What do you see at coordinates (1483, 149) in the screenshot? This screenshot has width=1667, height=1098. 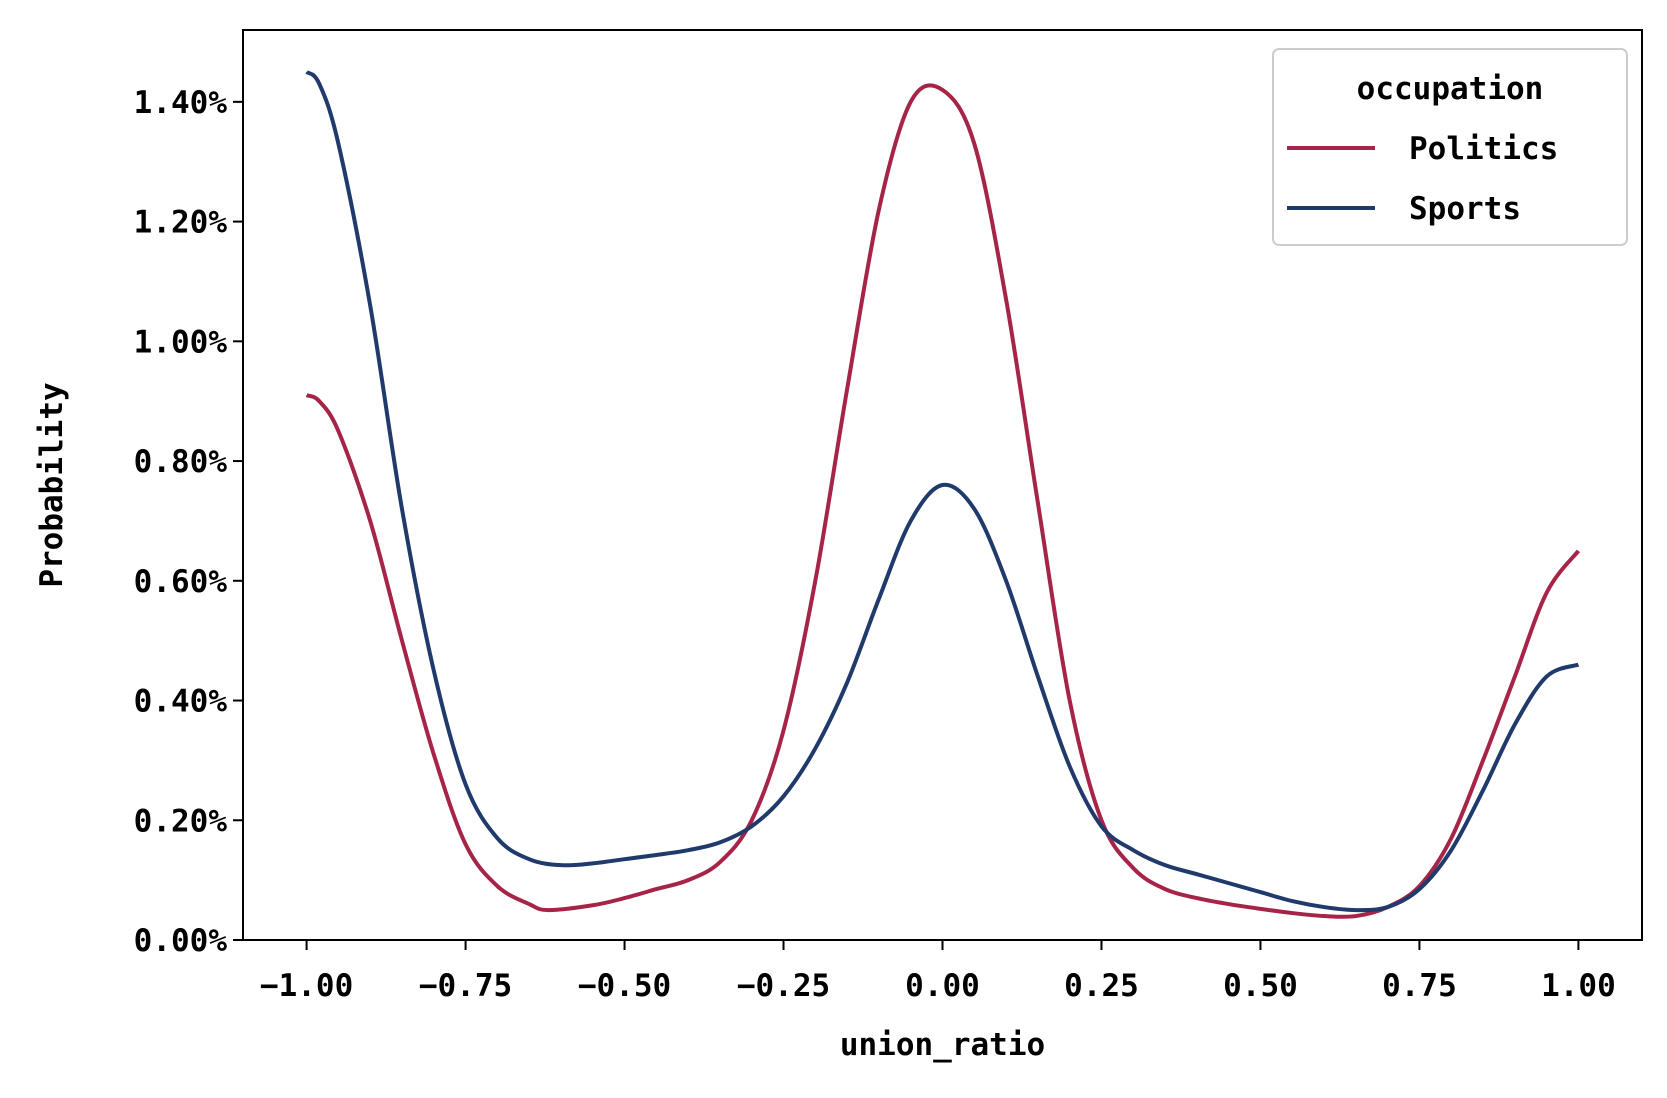 I see `legend-label-politics: Politics` at bounding box center [1483, 149].